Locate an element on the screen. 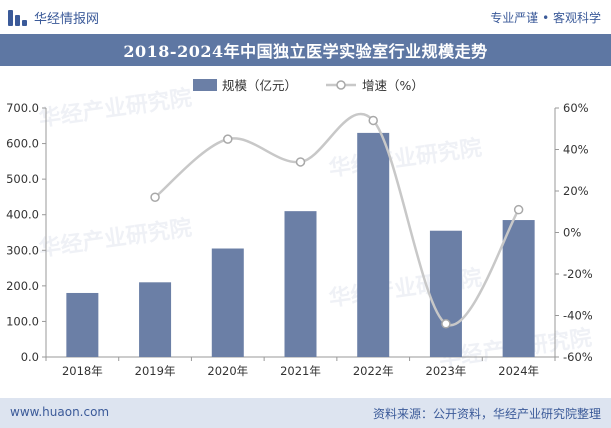  chart-title: 2018-2024年中国独立医学实验室行业规模走势 is located at coordinates (305, 50).